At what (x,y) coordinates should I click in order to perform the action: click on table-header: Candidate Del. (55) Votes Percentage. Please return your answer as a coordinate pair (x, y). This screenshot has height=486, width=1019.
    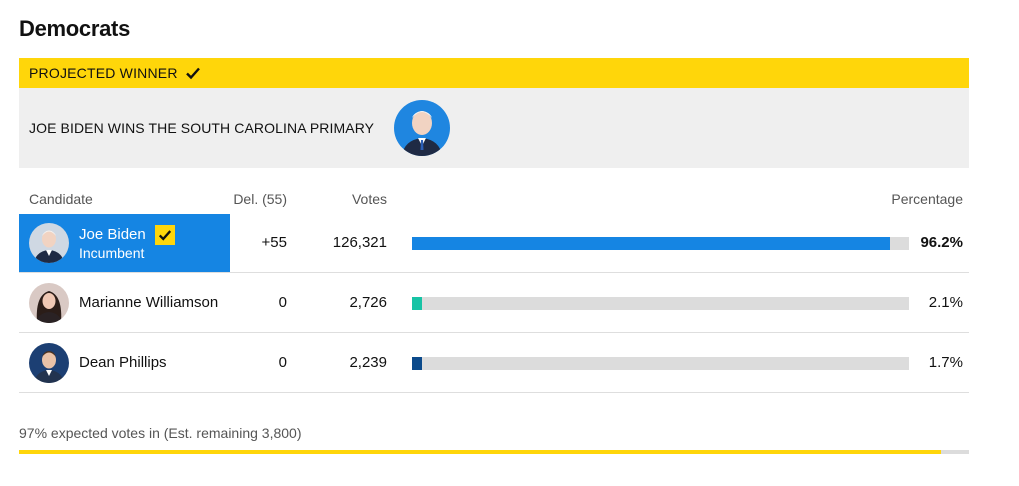
    Looking at the image, I should click on (494, 200).